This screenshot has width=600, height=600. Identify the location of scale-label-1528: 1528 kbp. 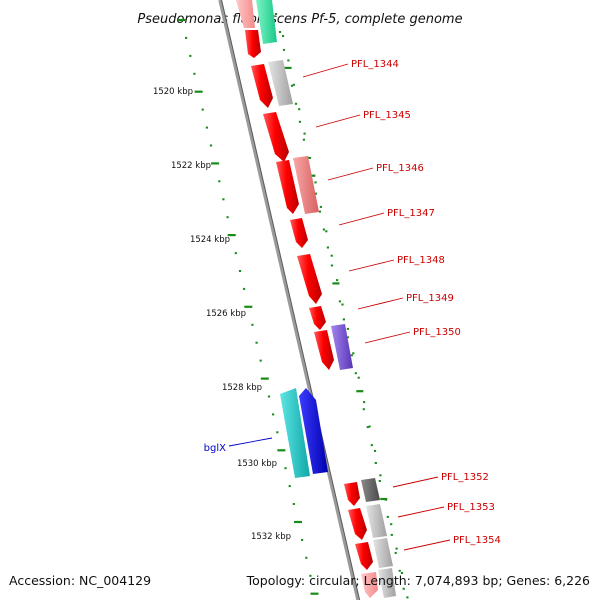
(242, 388).